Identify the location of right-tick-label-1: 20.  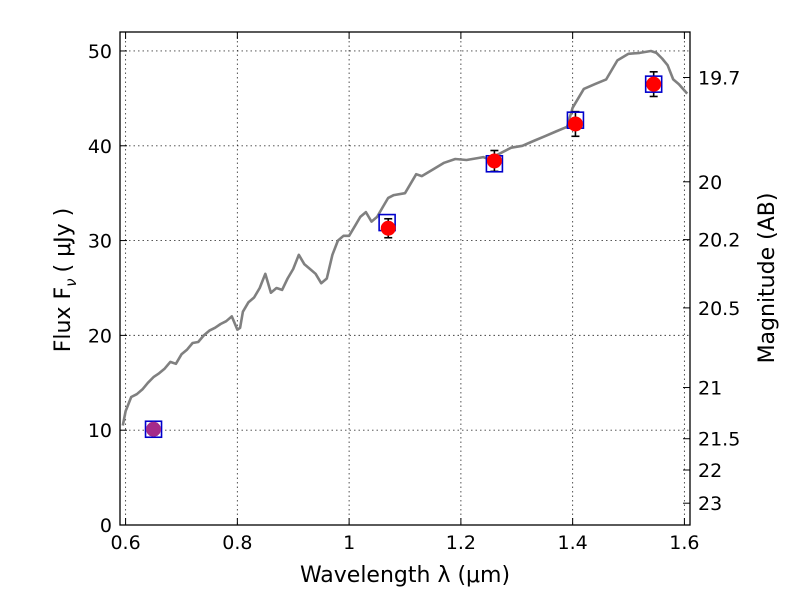
(710, 183).